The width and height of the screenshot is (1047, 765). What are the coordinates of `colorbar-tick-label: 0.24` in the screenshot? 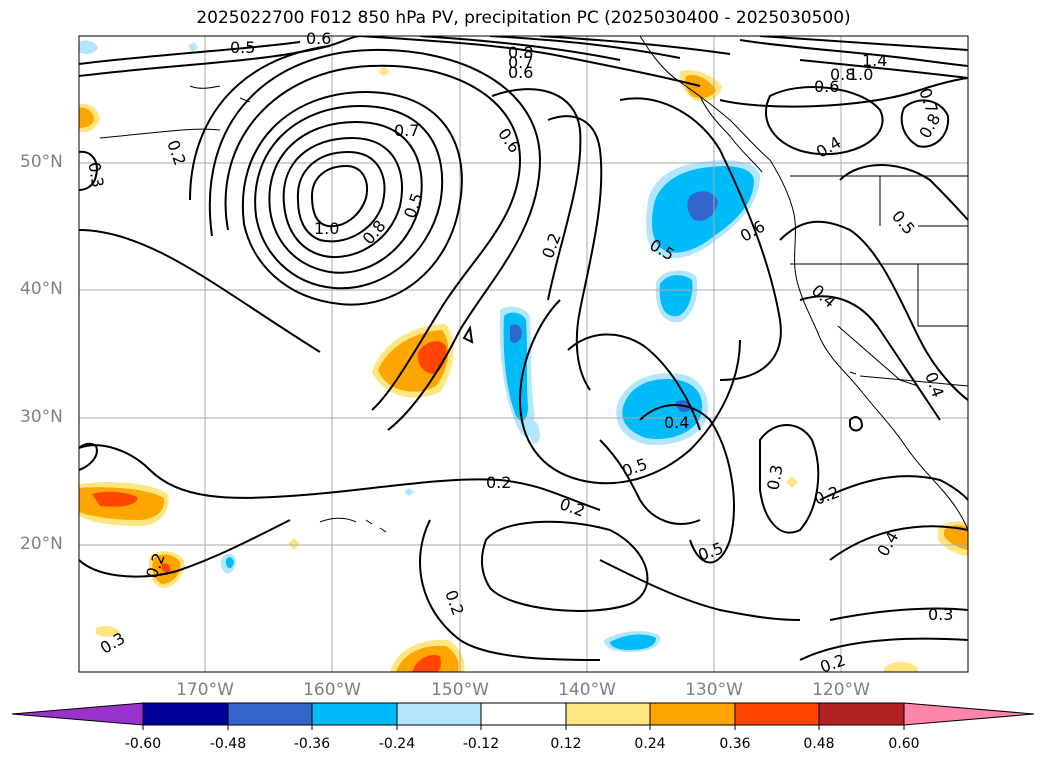 It's located at (650, 744).